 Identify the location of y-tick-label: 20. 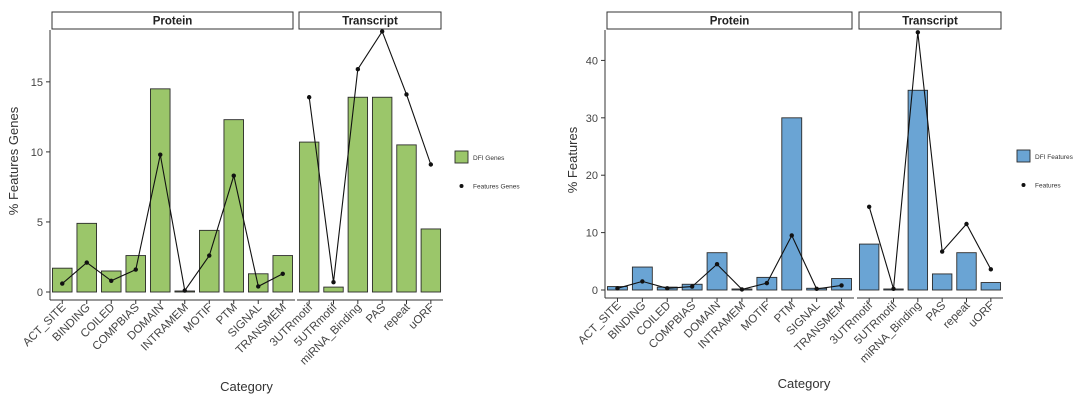
(592, 176).